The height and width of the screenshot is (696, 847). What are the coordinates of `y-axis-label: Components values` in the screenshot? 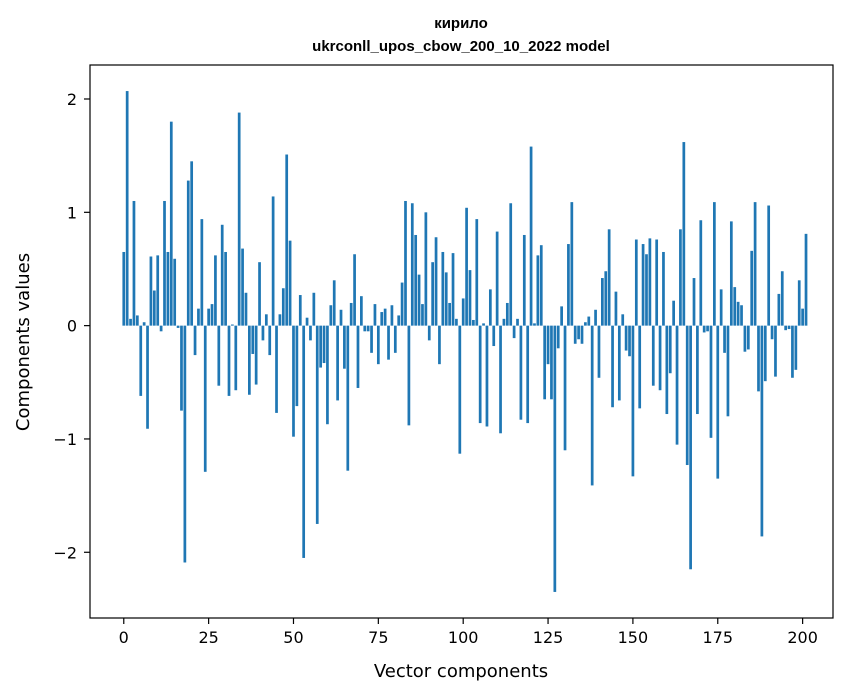 It's located at (23, 342).